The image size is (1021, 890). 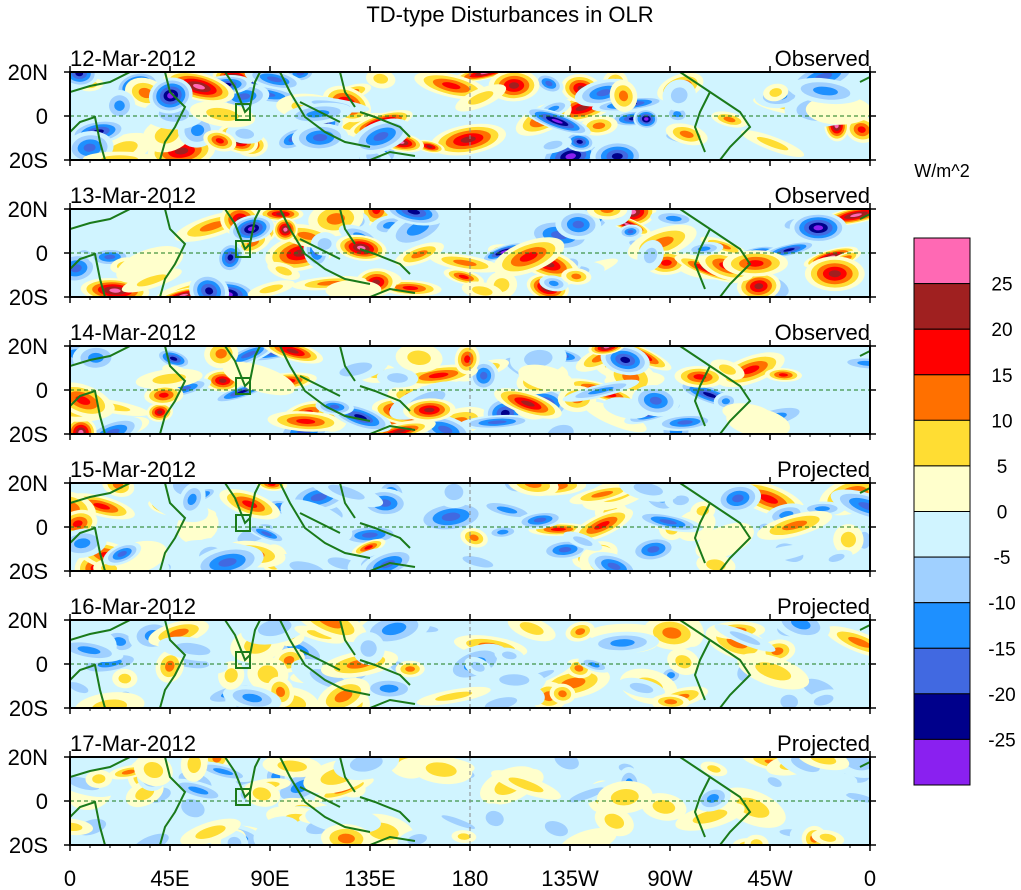 I want to click on colorbar-label: 5, so click(x=1002, y=467).